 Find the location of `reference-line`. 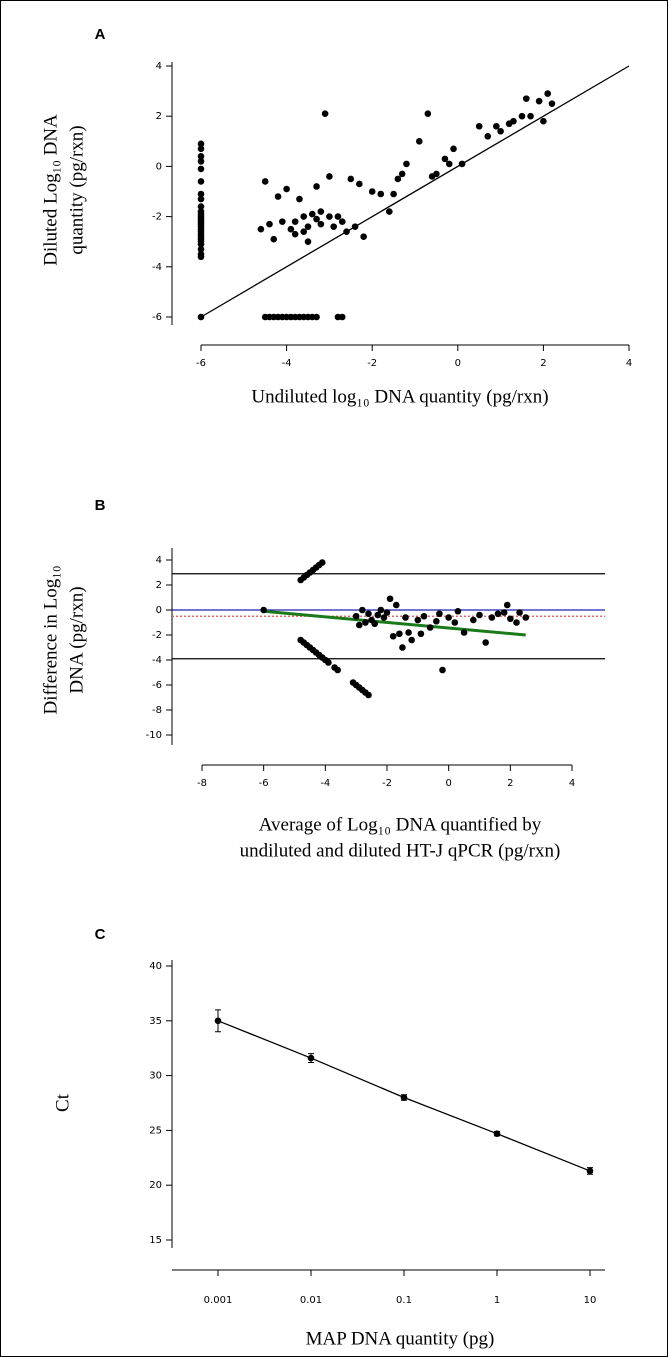

reference-line is located at coordinates (415, 191).